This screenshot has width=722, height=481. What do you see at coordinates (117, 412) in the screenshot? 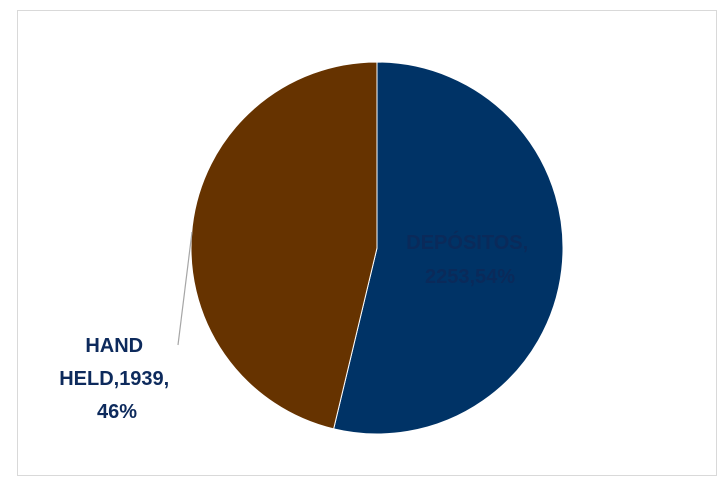
I see `slice-label-hand-held-line3: 46%` at bounding box center [117, 412].